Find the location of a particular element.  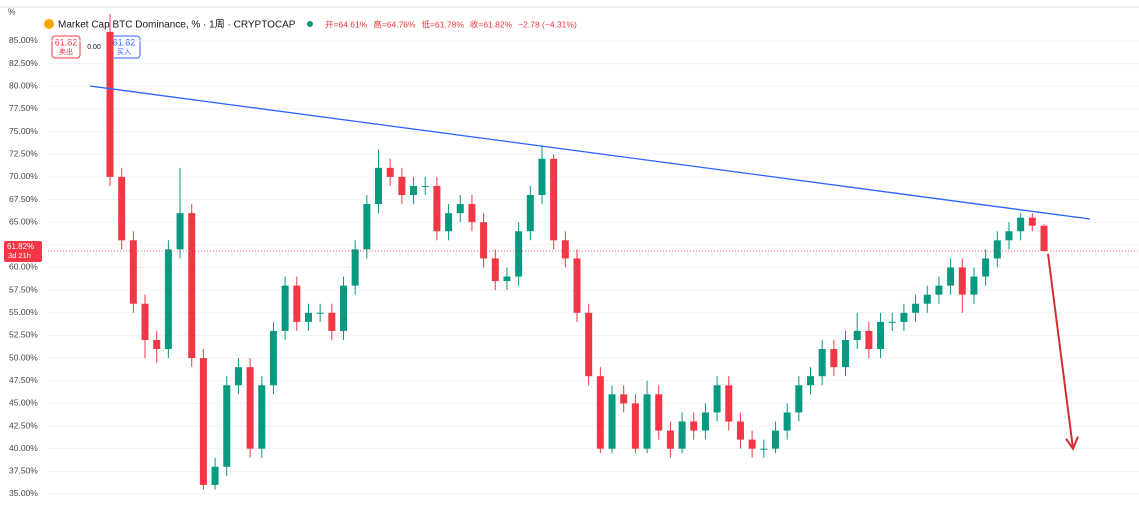

ohlc-value: −2.78 (−4.31%) is located at coordinates (547, 24).